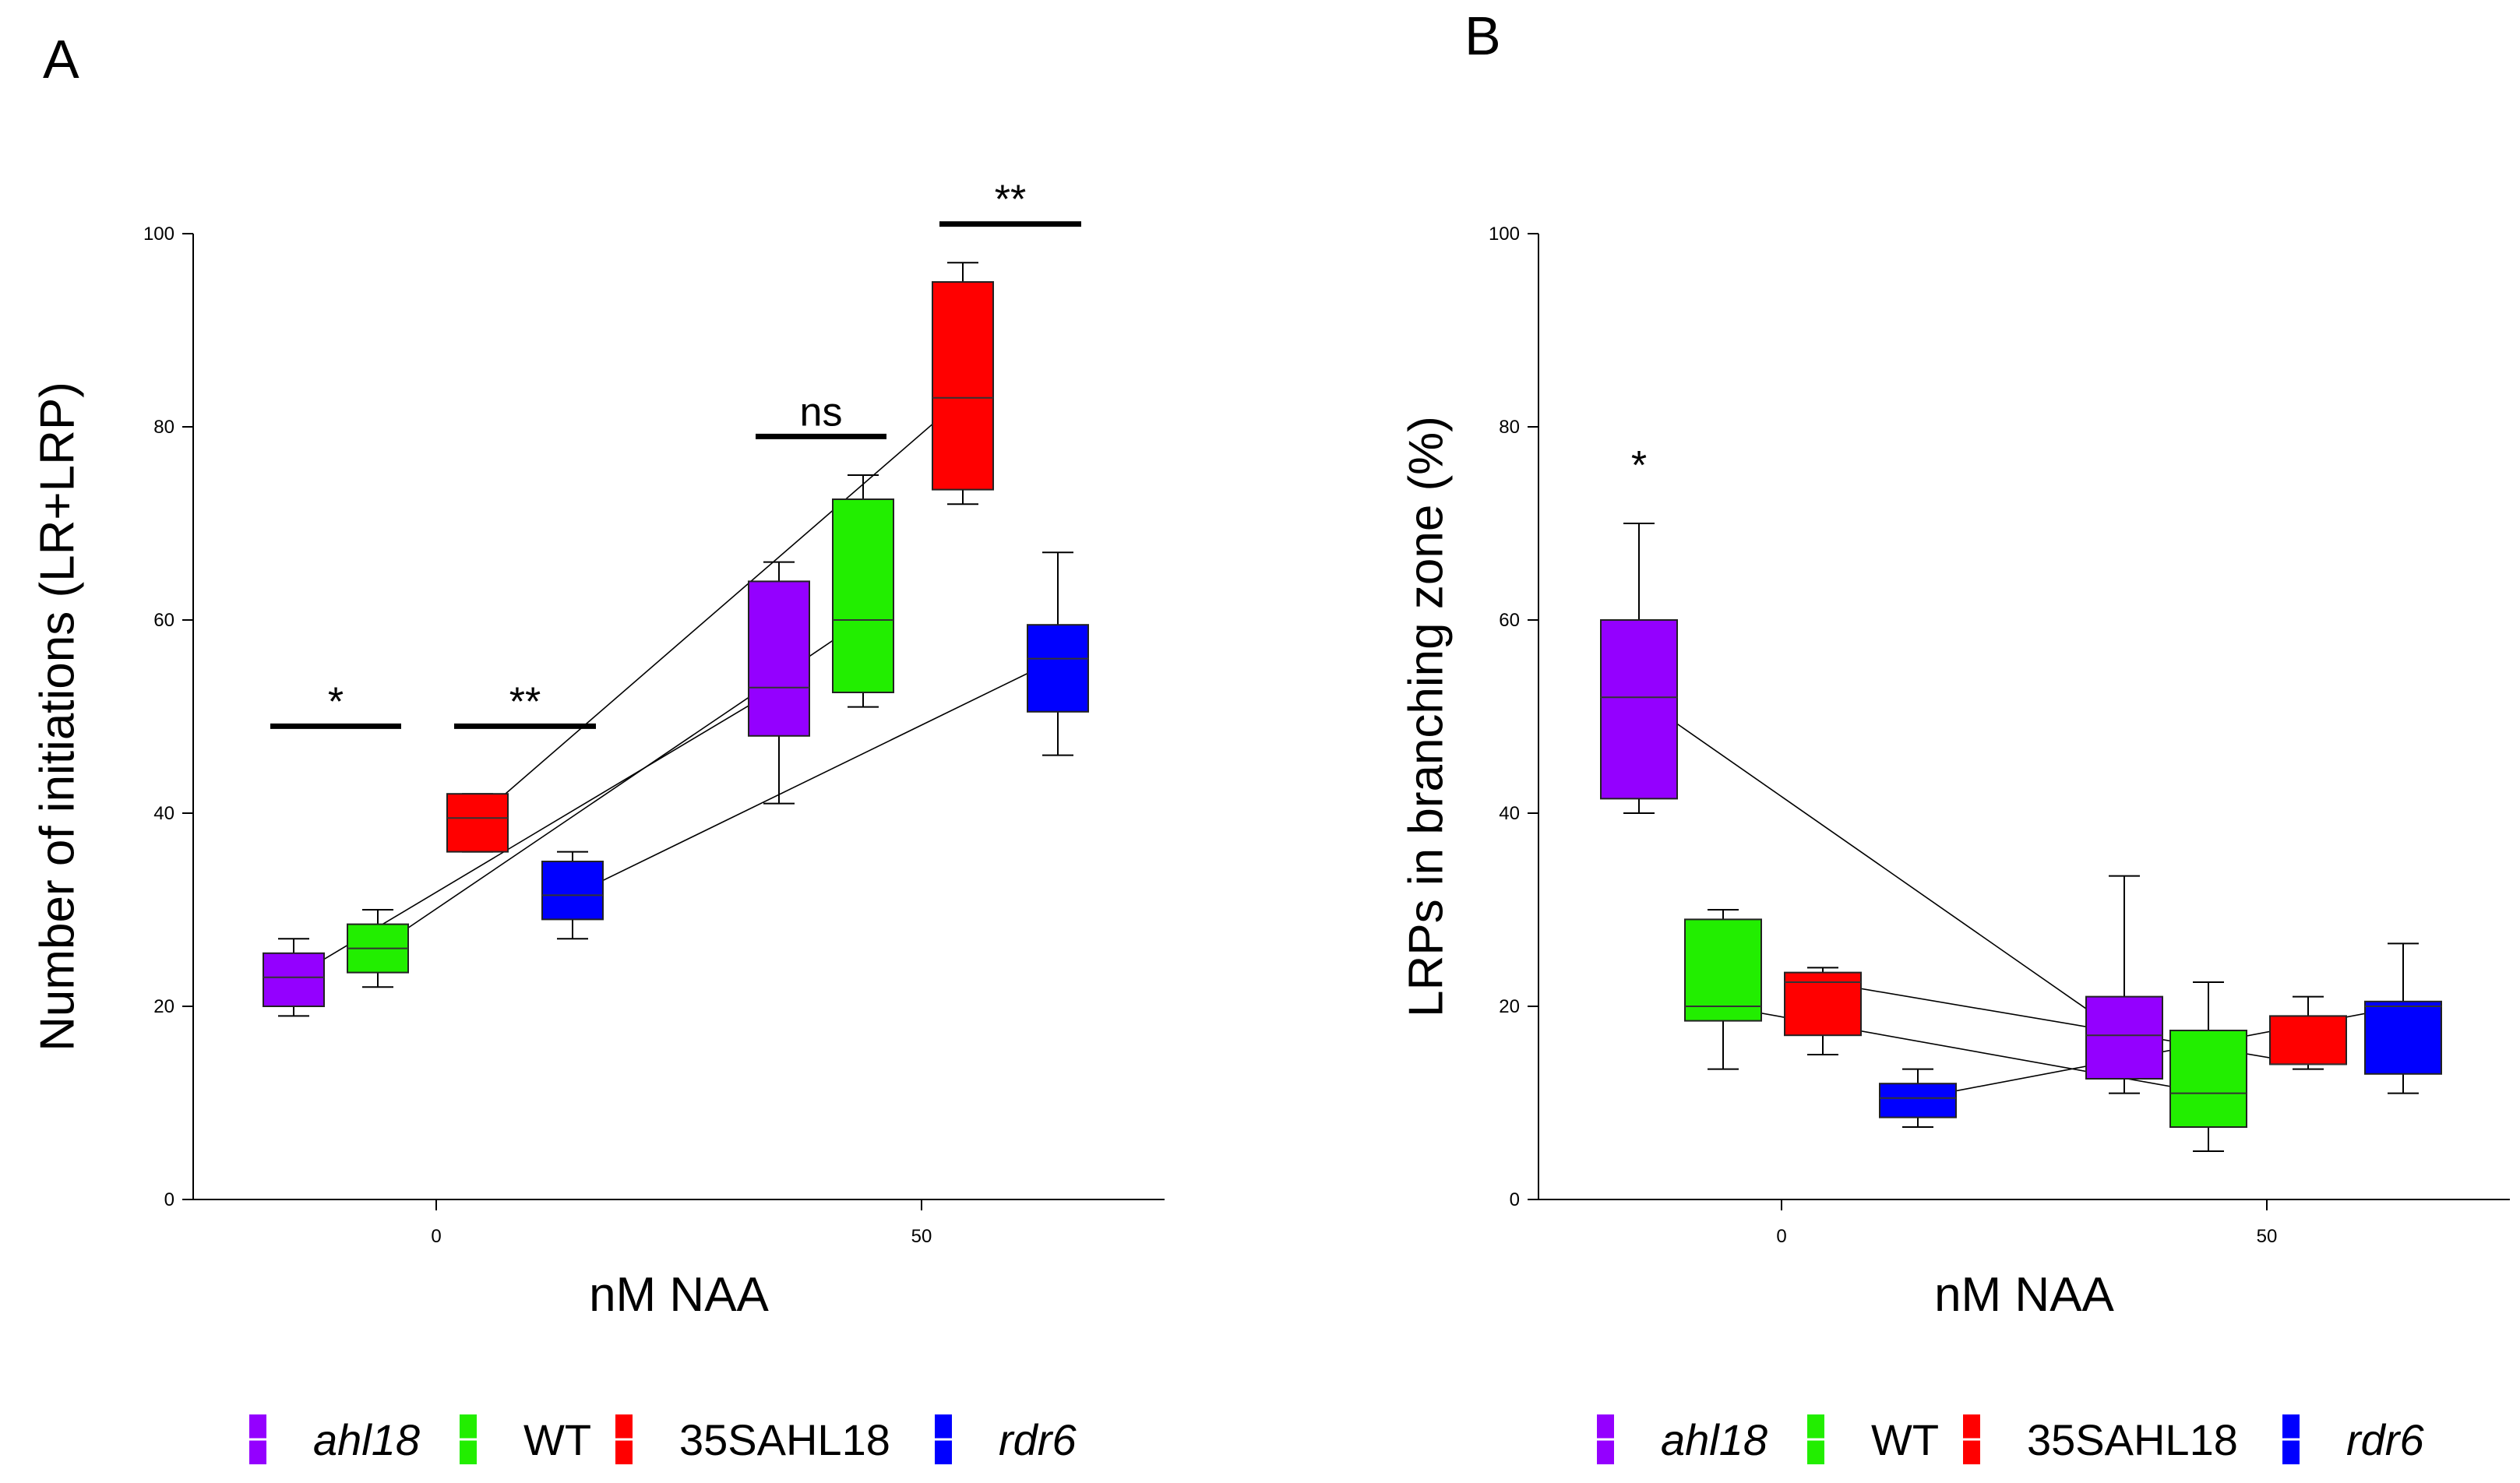 The width and height of the screenshot is (2520, 1483). What do you see at coordinates (720, 608) in the screenshot?
I see `median-trend-line-35sahl18` at bounding box center [720, 608].